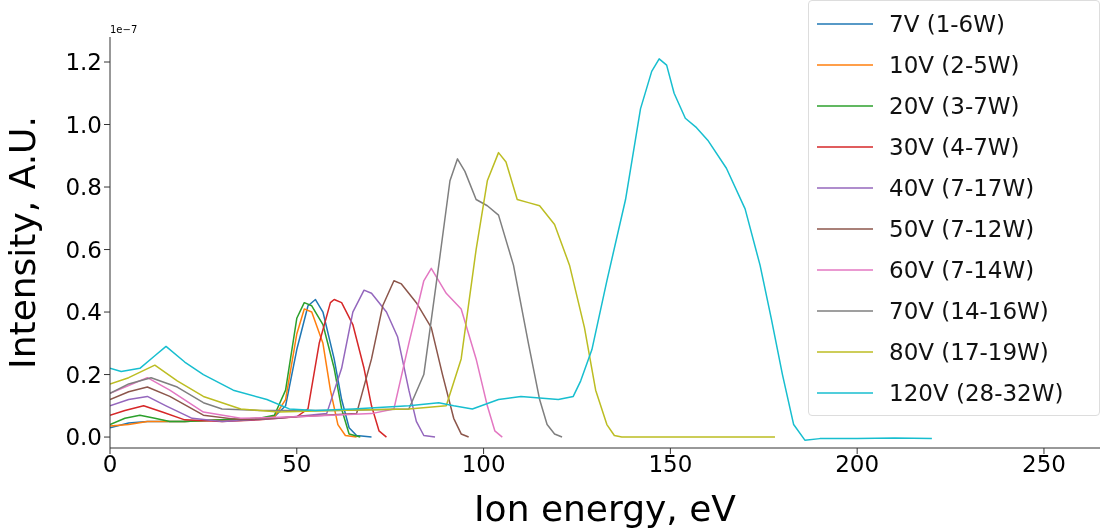 The image size is (1104, 531). I want to click on line-series, so click(307, 352).